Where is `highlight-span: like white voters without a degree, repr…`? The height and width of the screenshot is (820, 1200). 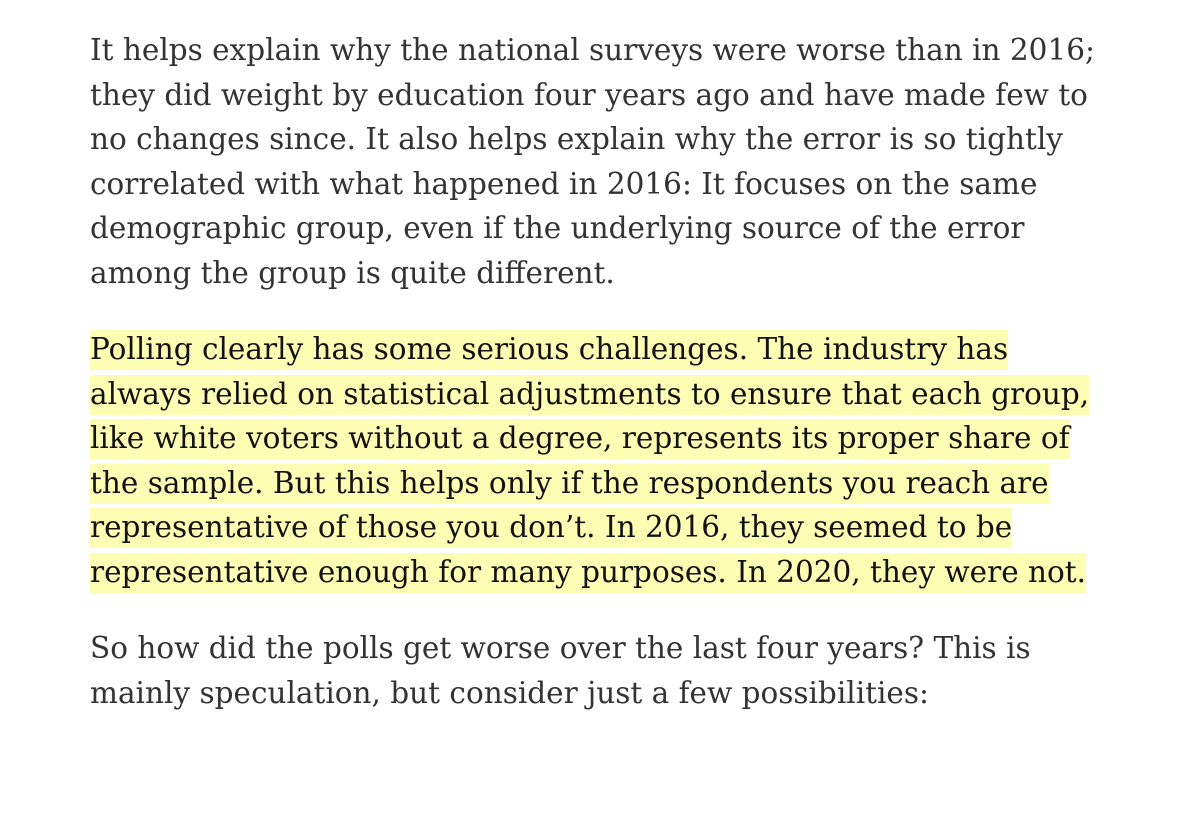
highlight-span: like white voters without a degree, repr… is located at coordinates (580, 439).